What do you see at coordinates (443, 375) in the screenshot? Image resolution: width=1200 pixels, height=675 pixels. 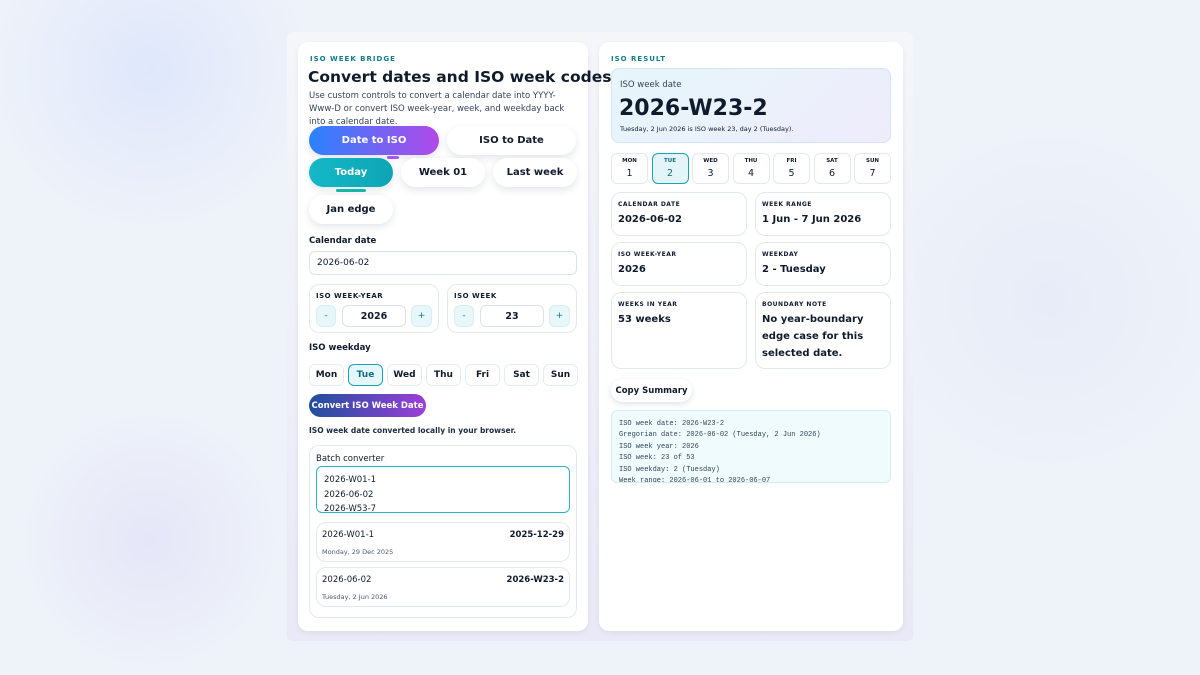 I see `weekday-button: Thu` at bounding box center [443, 375].